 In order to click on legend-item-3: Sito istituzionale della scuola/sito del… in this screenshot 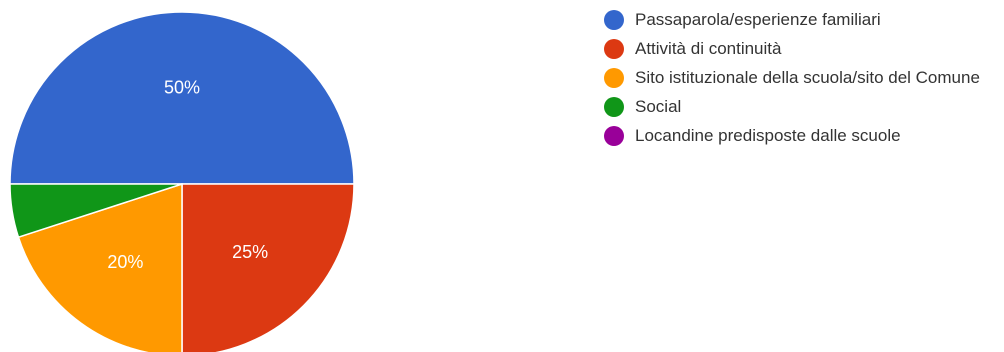, I will do `click(802, 78)`.